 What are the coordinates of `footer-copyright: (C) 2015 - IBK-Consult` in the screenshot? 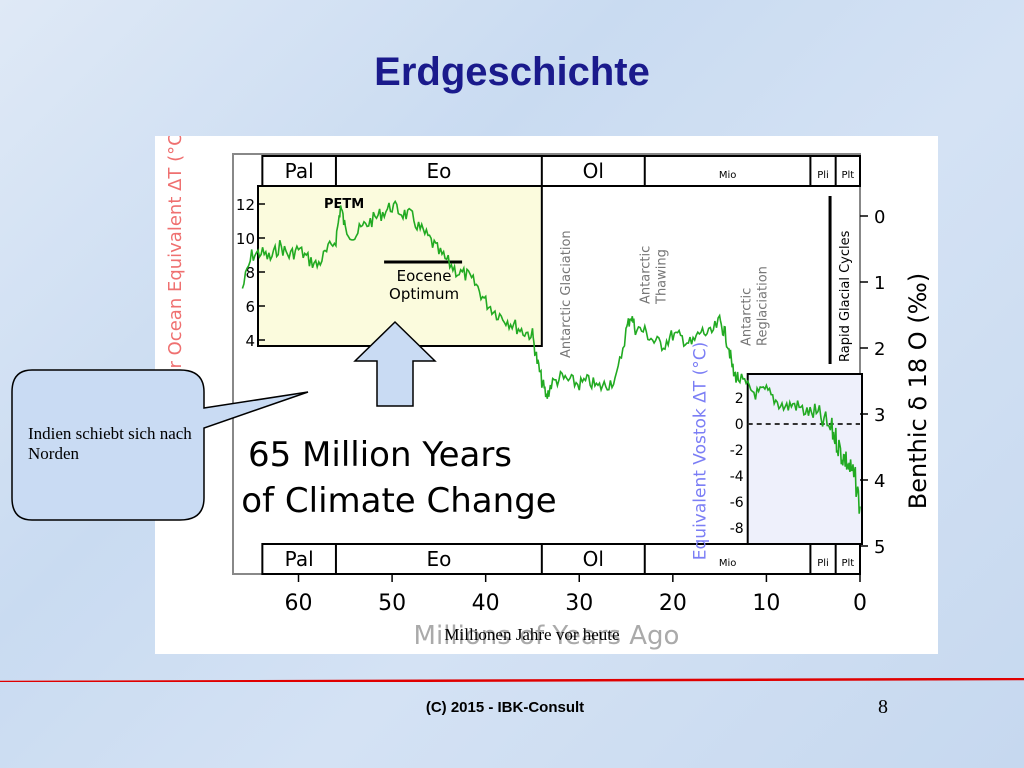 It's located at (505, 707).